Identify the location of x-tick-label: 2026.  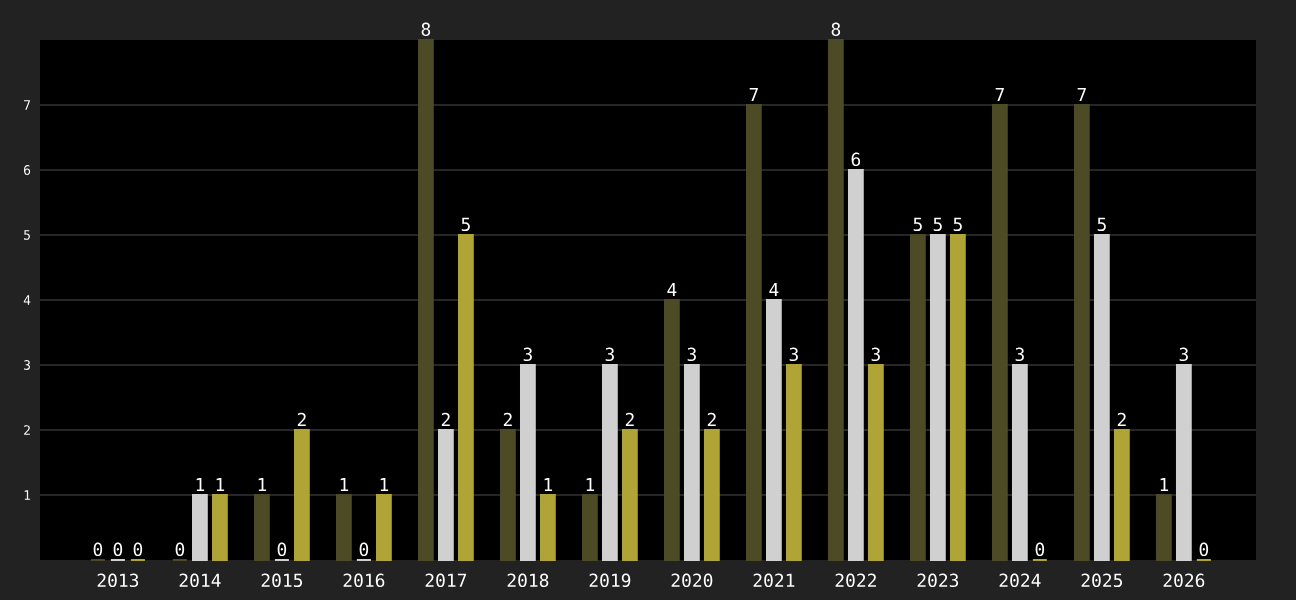
(1184, 580).